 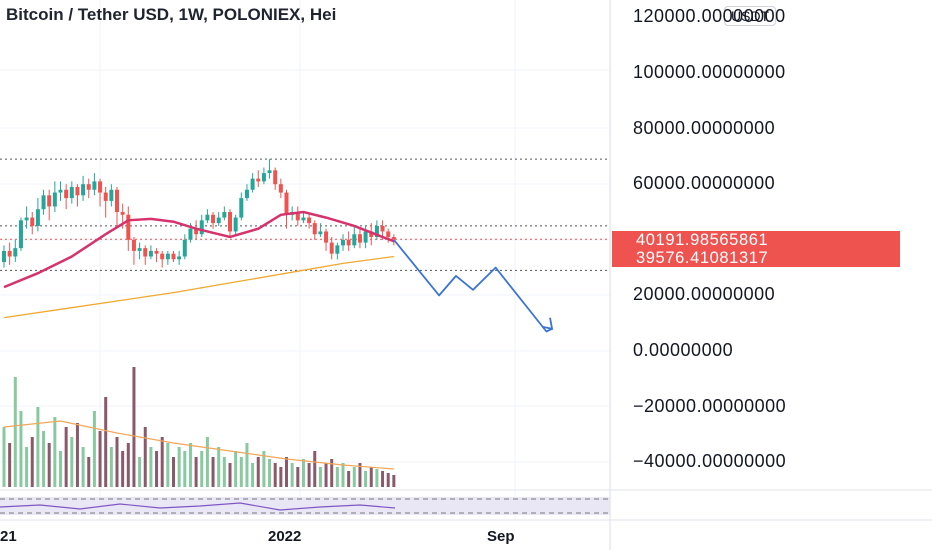 What do you see at coordinates (198, 506) in the screenshot?
I see `indicator-line` at bounding box center [198, 506].